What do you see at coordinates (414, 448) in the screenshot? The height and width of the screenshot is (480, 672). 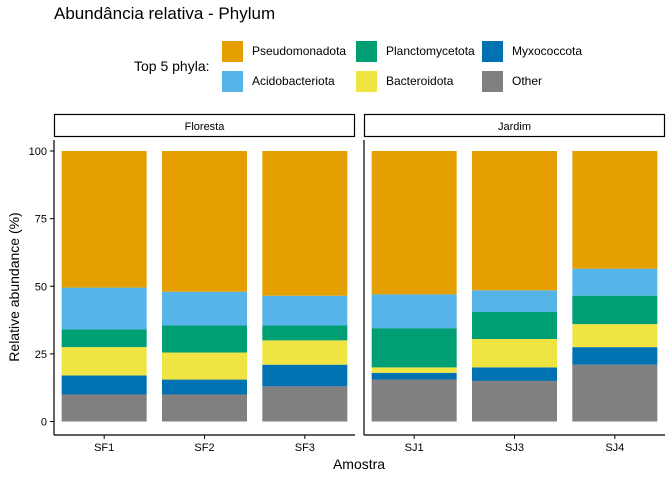 I see `x-tick-label: SJ1` at bounding box center [414, 448].